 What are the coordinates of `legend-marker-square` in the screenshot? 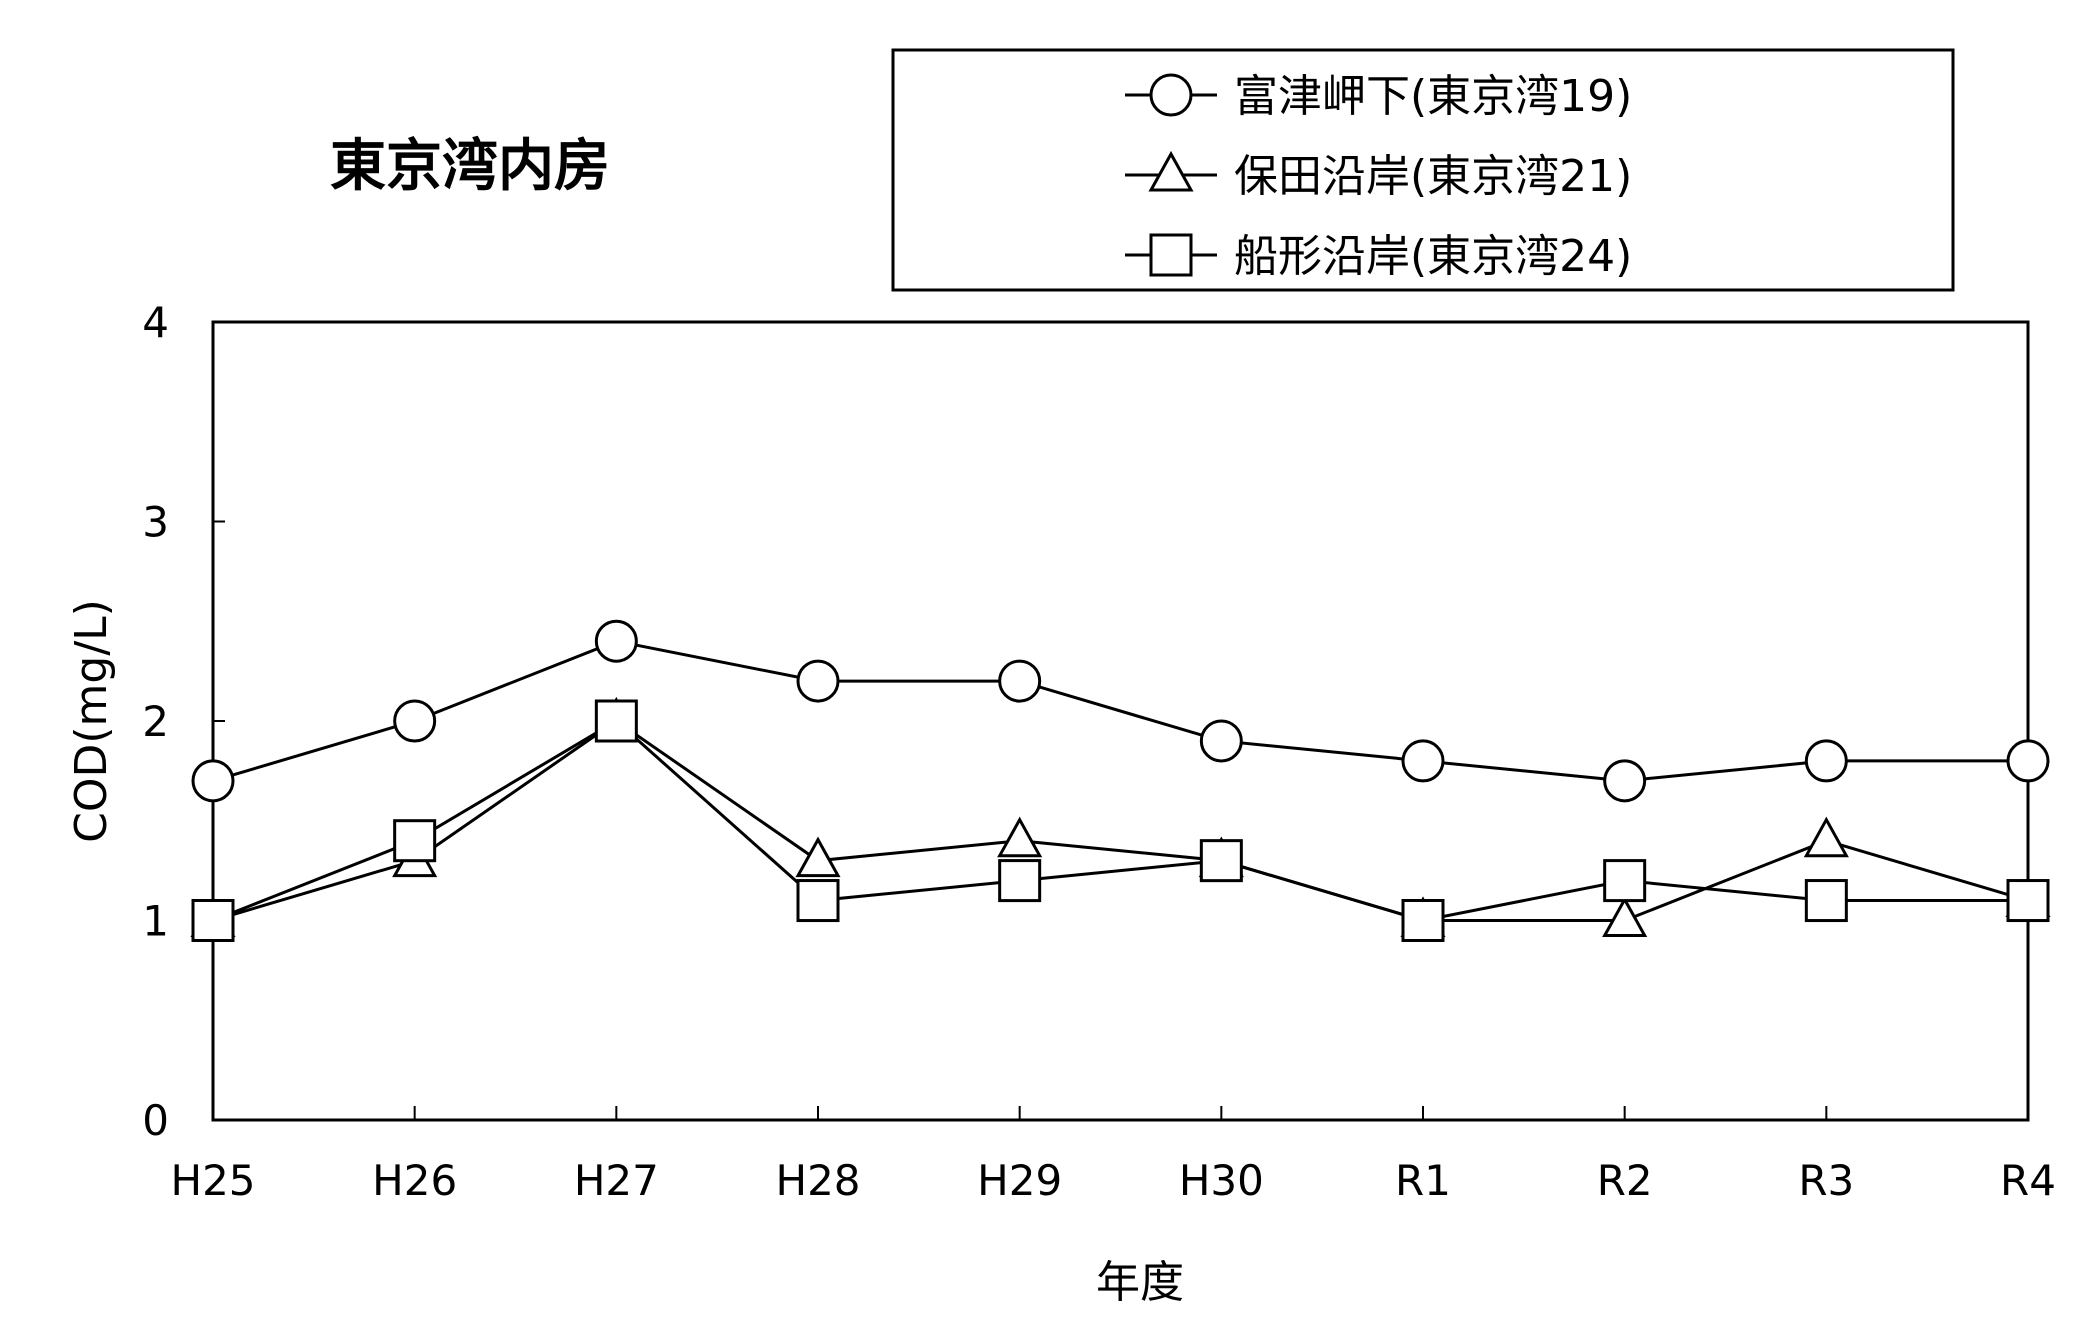 It's located at (1171, 255).